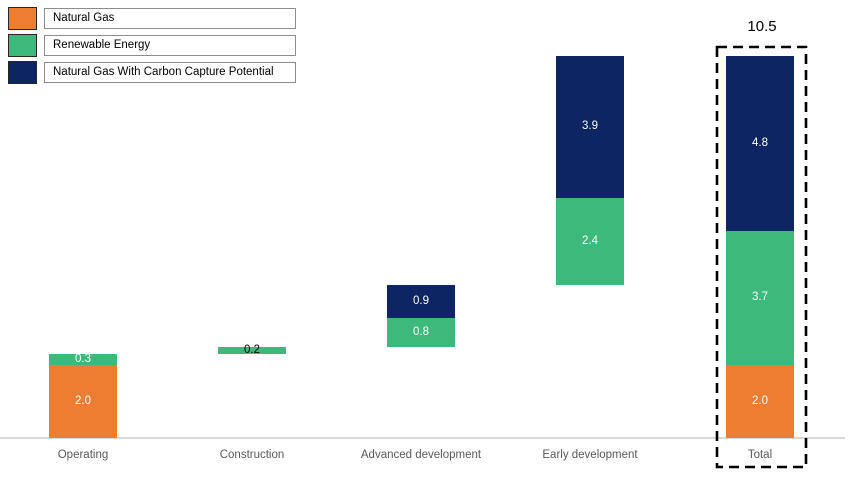 The image size is (857, 480). I want to click on bar-segment-renewable_energy: 0.2, so click(252, 350).